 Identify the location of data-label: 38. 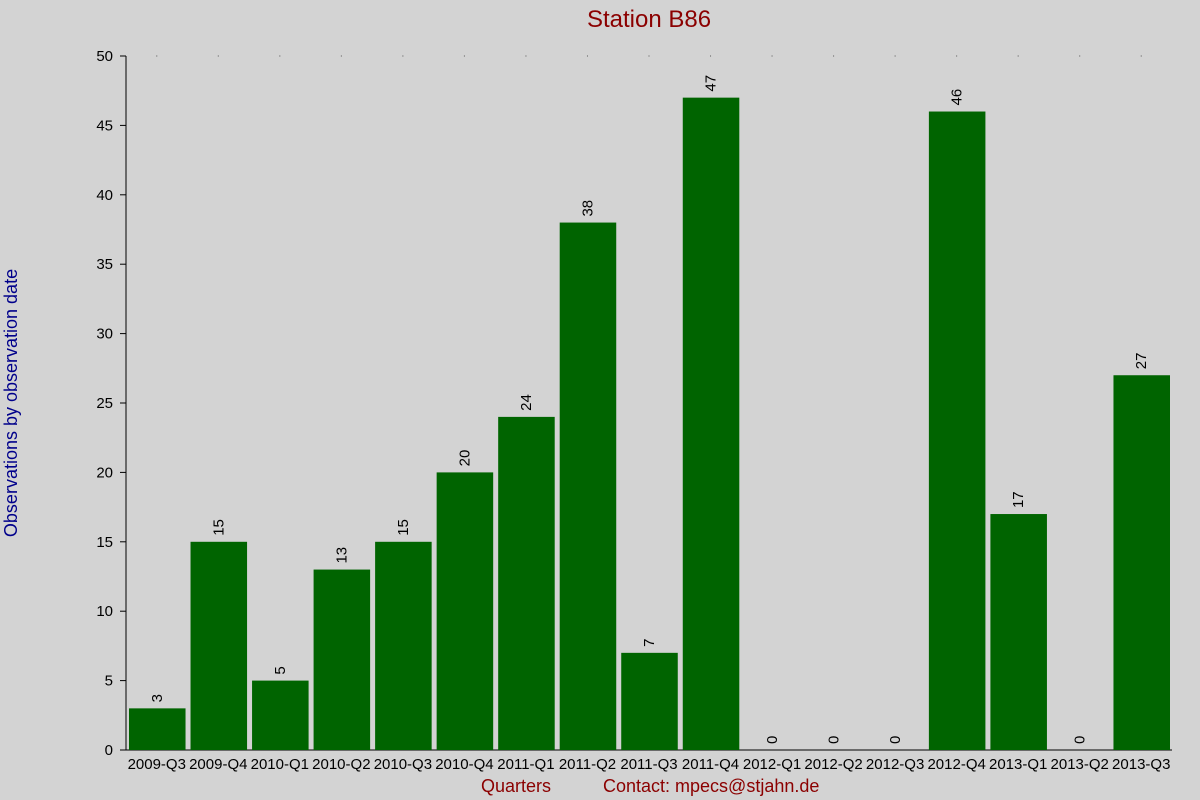
(587, 208).